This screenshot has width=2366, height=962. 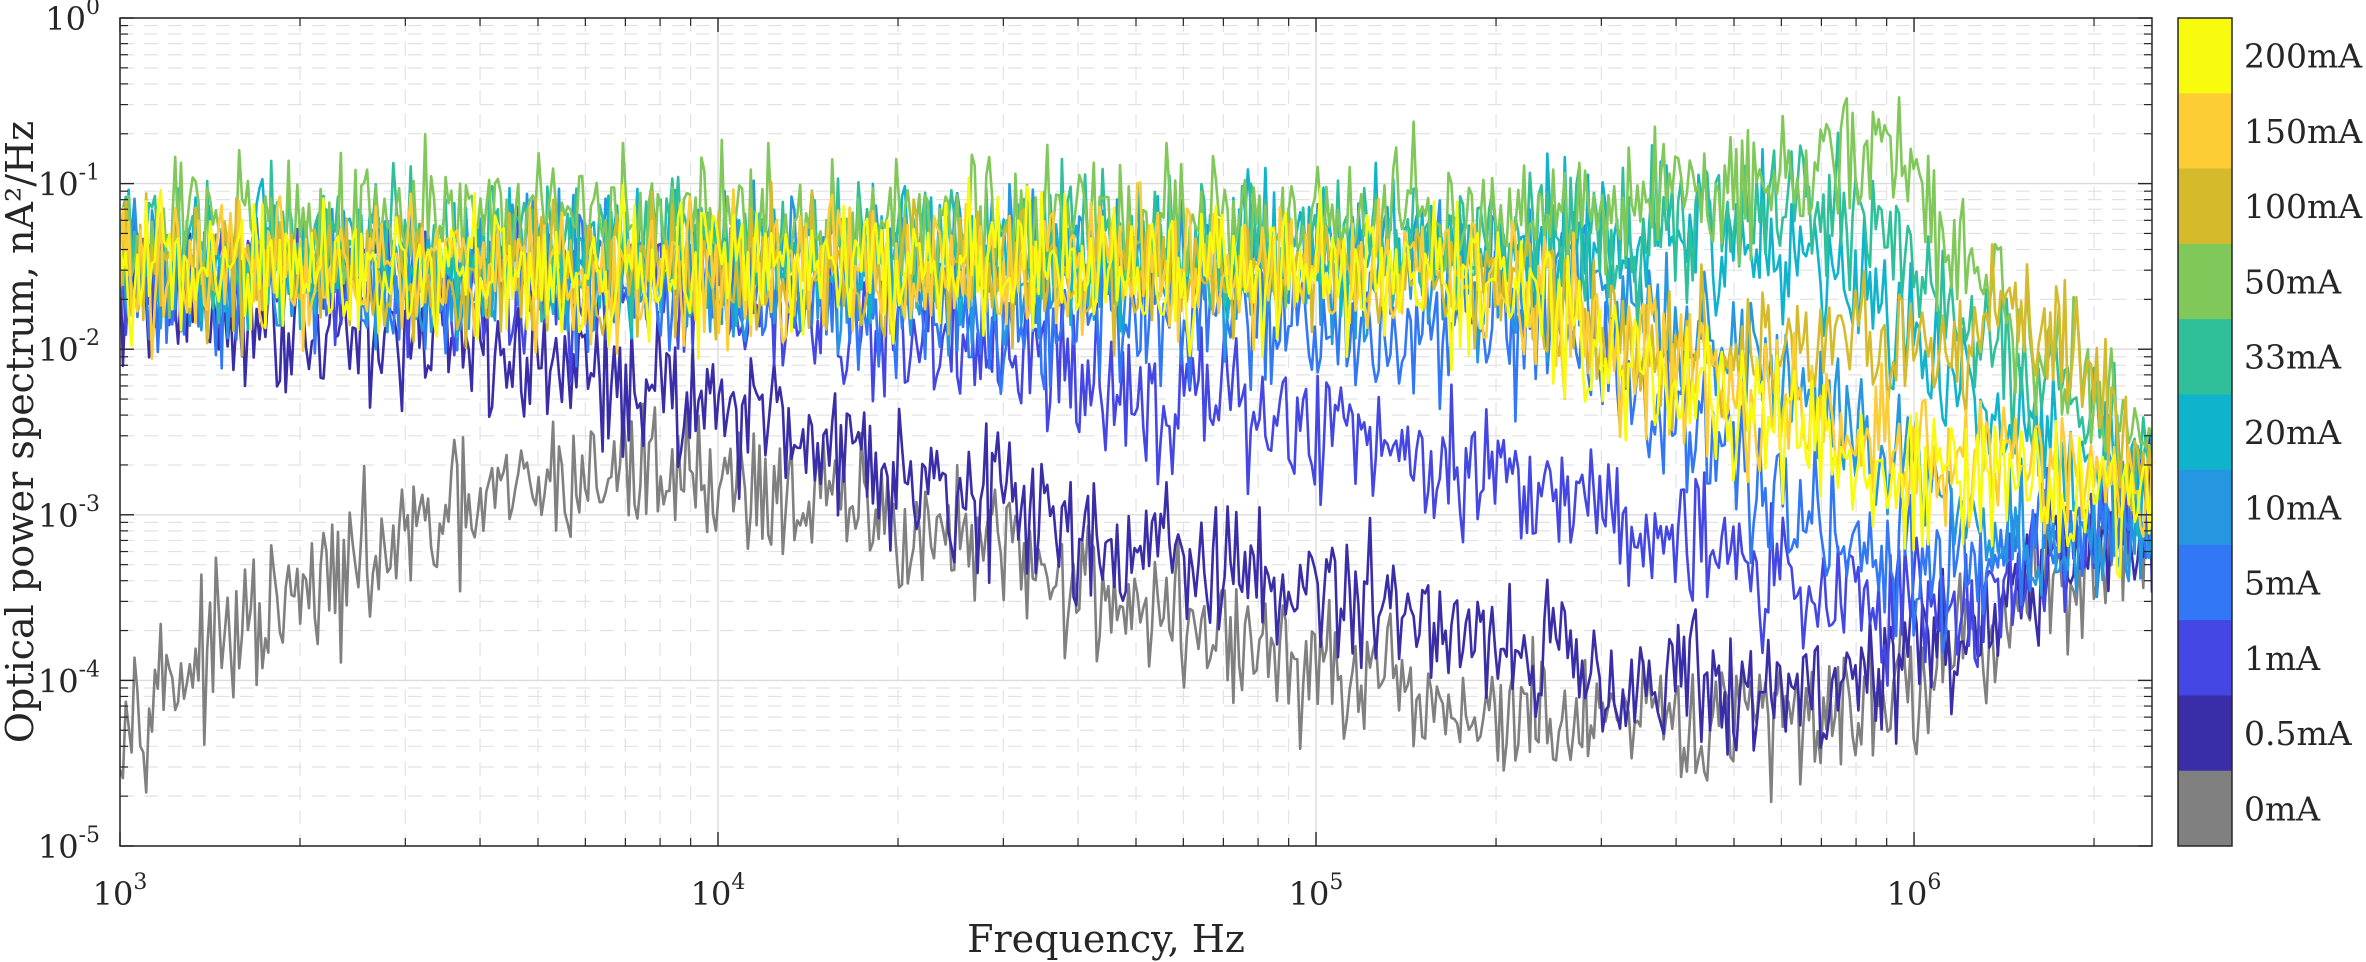 I want to click on x-tick-labels: 10³ 10⁴ 10⁵ 10⁶, so click(x=1017, y=891).